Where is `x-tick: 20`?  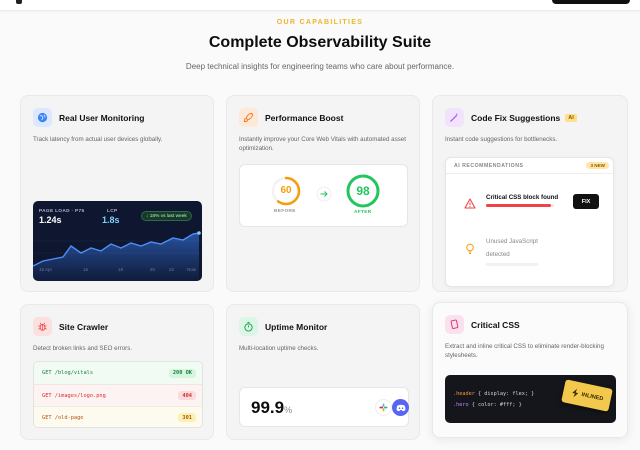 x-tick: 20 is located at coordinates (153, 269).